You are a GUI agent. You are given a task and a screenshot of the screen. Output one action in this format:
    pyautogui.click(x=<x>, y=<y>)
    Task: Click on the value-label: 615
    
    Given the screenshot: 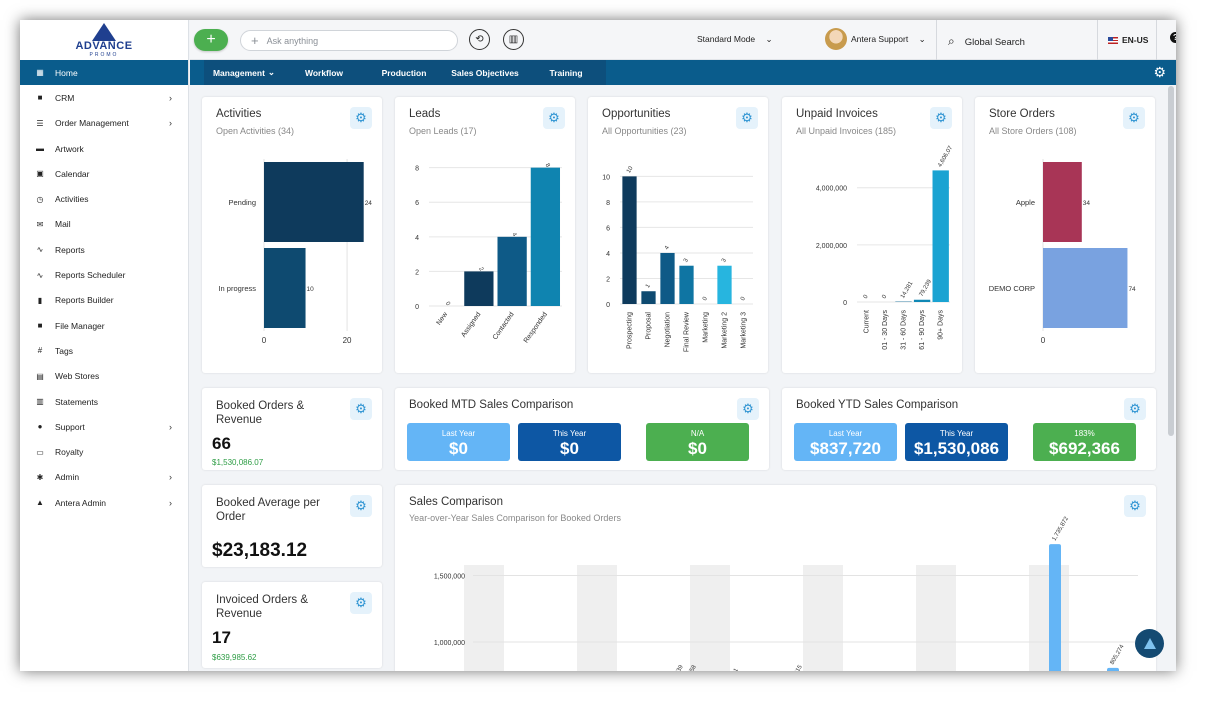 What is the action you would take?
    pyautogui.click(x=799, y=667)
    